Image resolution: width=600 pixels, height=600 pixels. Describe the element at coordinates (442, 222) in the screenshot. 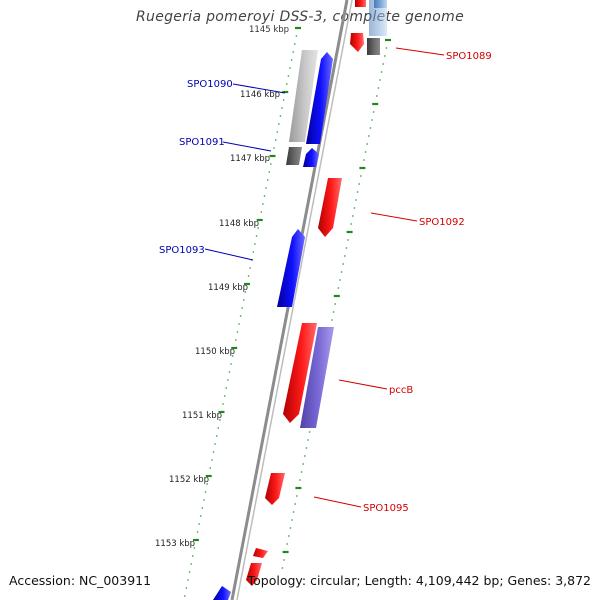

I see `gene-label-SPO1092: SPO1092` at that location.